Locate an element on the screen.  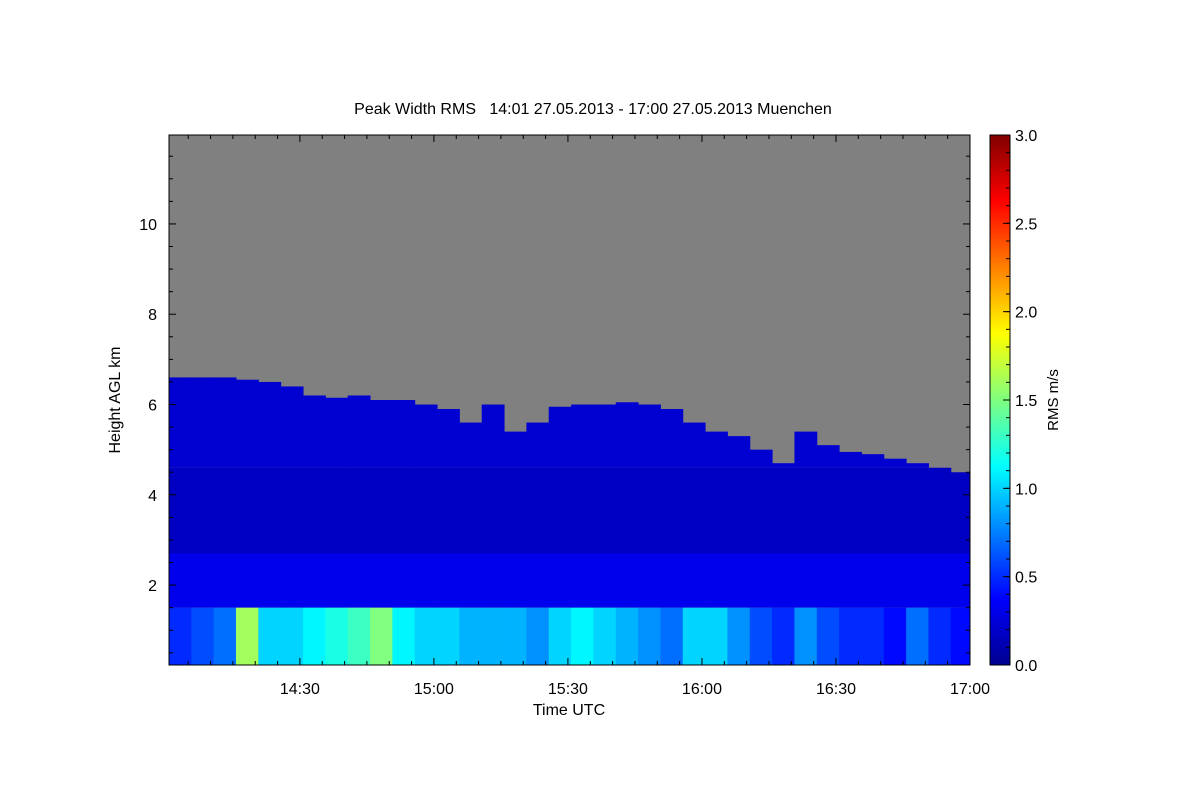
x-tick-label: 15:00 is located at coordinates (434, 689).